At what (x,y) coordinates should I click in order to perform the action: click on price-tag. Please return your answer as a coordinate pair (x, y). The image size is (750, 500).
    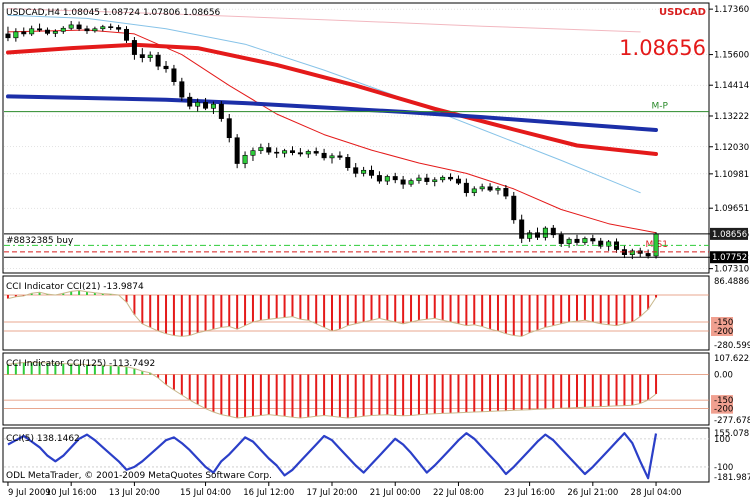
    Looking at the image, I should click on (729, 233).